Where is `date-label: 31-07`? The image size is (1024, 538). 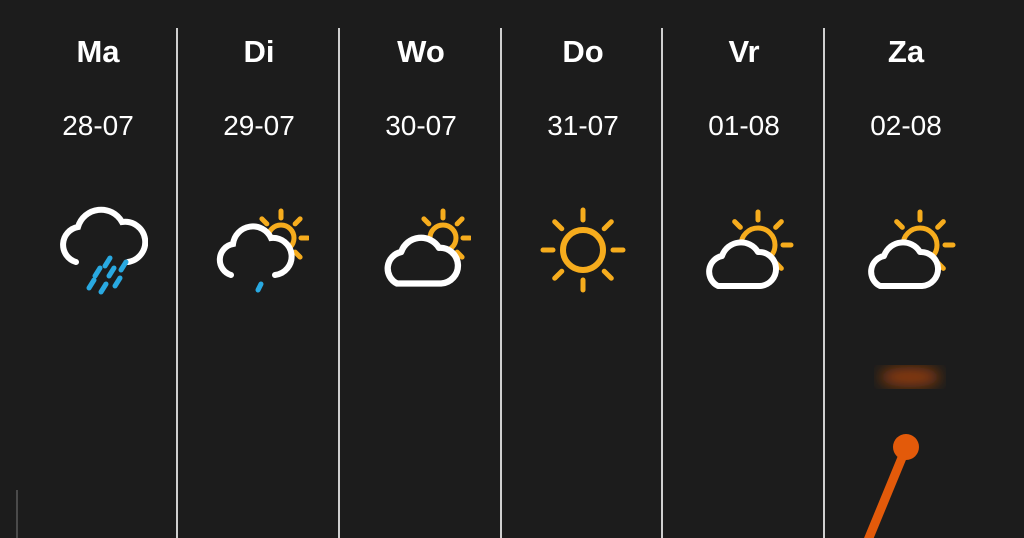
date-label: 31-07 is located at coordinates (583, 125).